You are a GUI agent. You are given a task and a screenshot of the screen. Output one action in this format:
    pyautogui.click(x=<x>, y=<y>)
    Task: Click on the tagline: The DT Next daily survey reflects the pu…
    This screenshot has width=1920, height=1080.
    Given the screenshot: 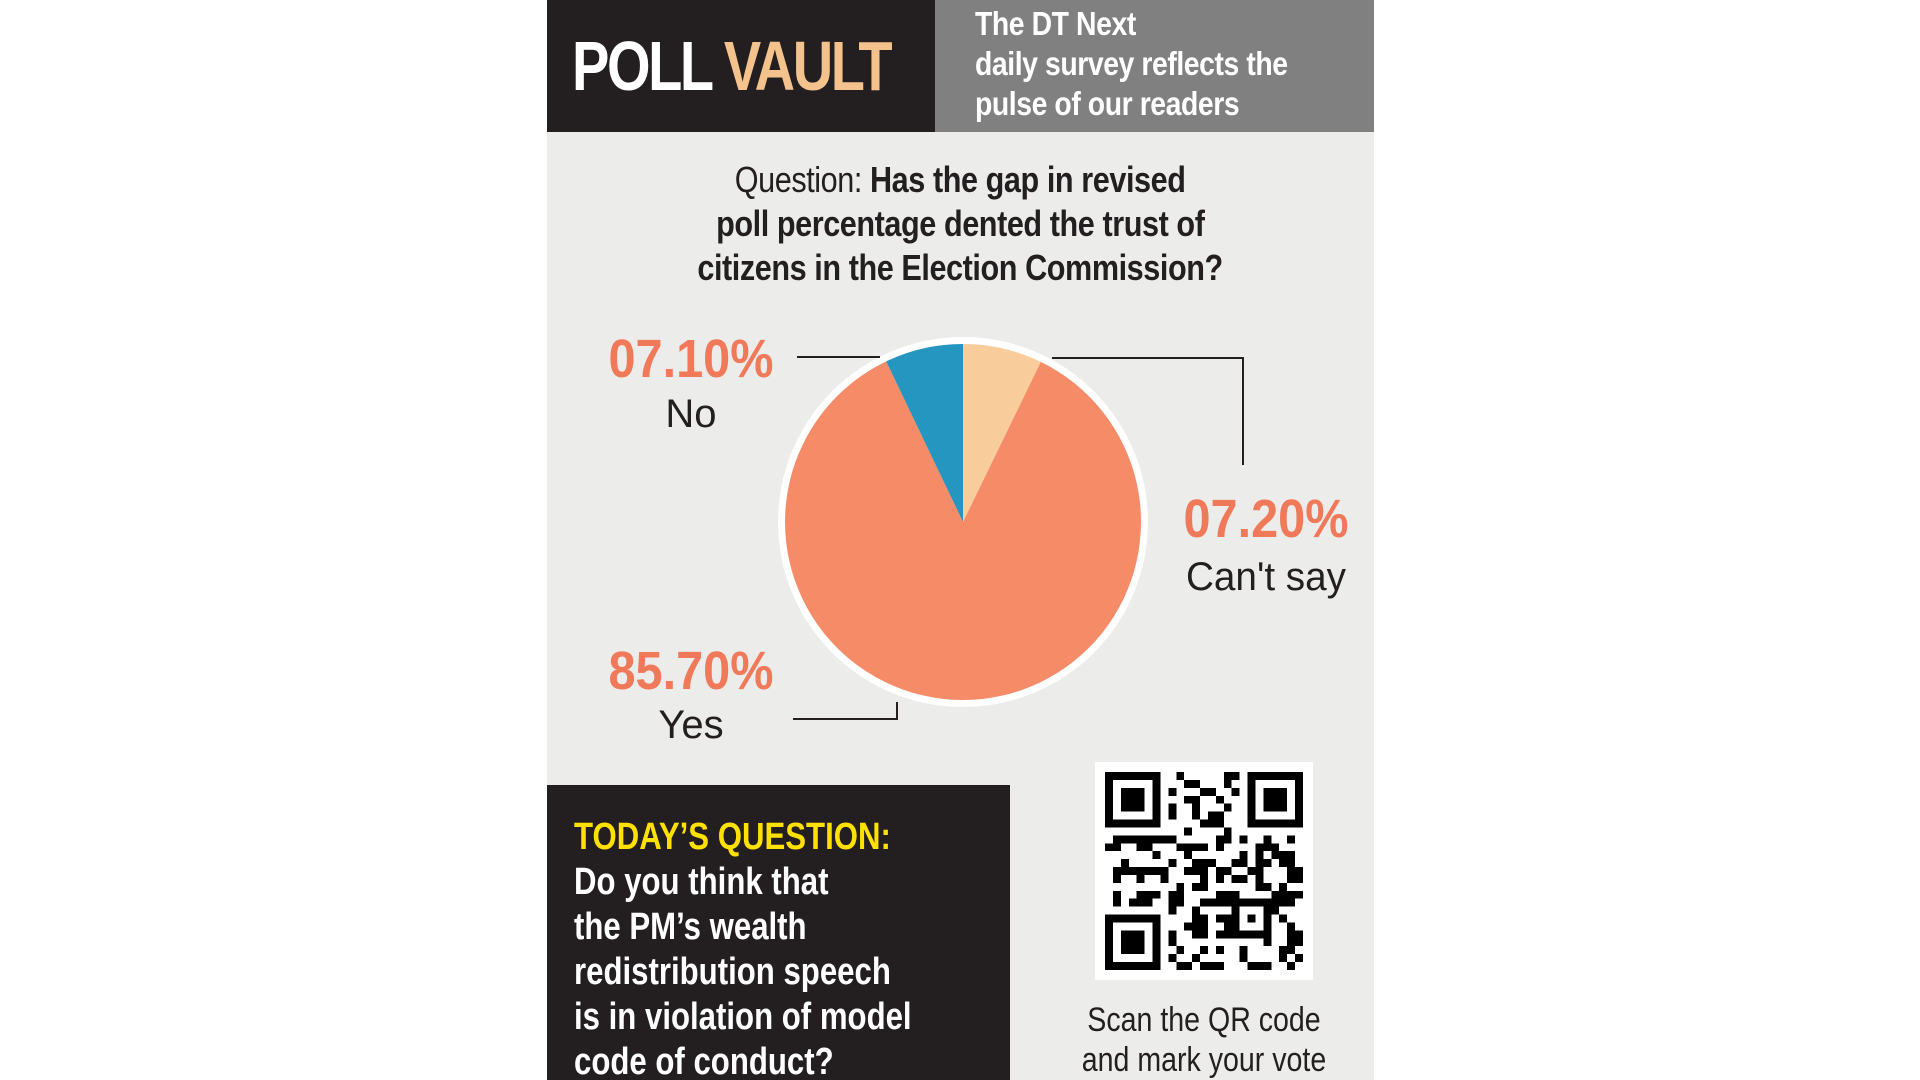 What is the action you would take?
    pyautogui.click(x=1154, y=66)
    